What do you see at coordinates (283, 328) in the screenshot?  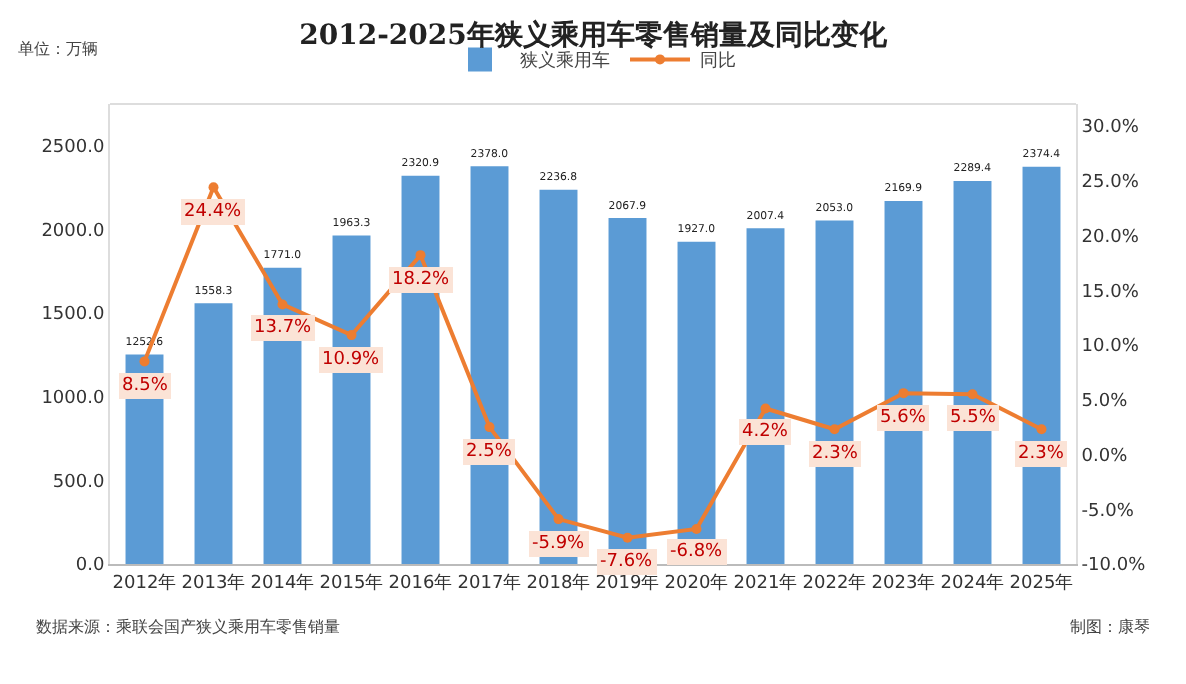 I see `data-label: 13.7%` at bounding box center [283, 328].